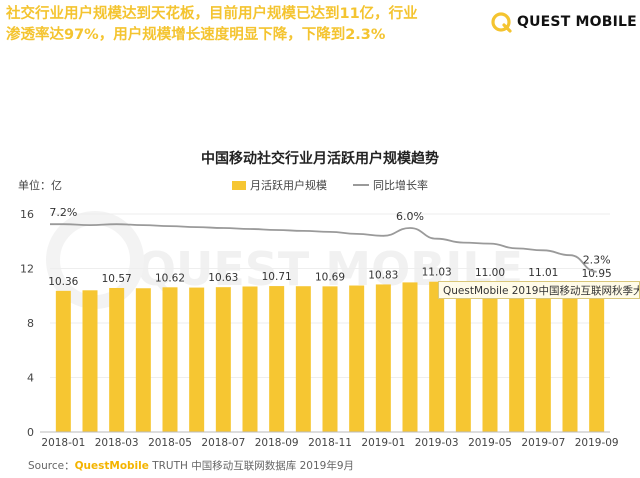  Describe the element at coordinates (437, 273) in the screenshot. I see `bar-data-label: 11.03` at that location.